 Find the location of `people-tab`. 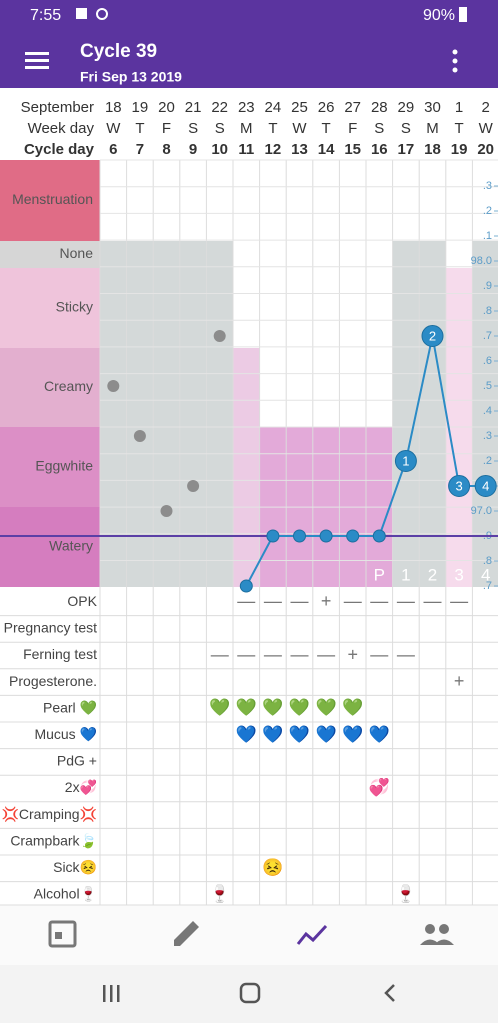

people-tab is located at coordinates (437, 934).